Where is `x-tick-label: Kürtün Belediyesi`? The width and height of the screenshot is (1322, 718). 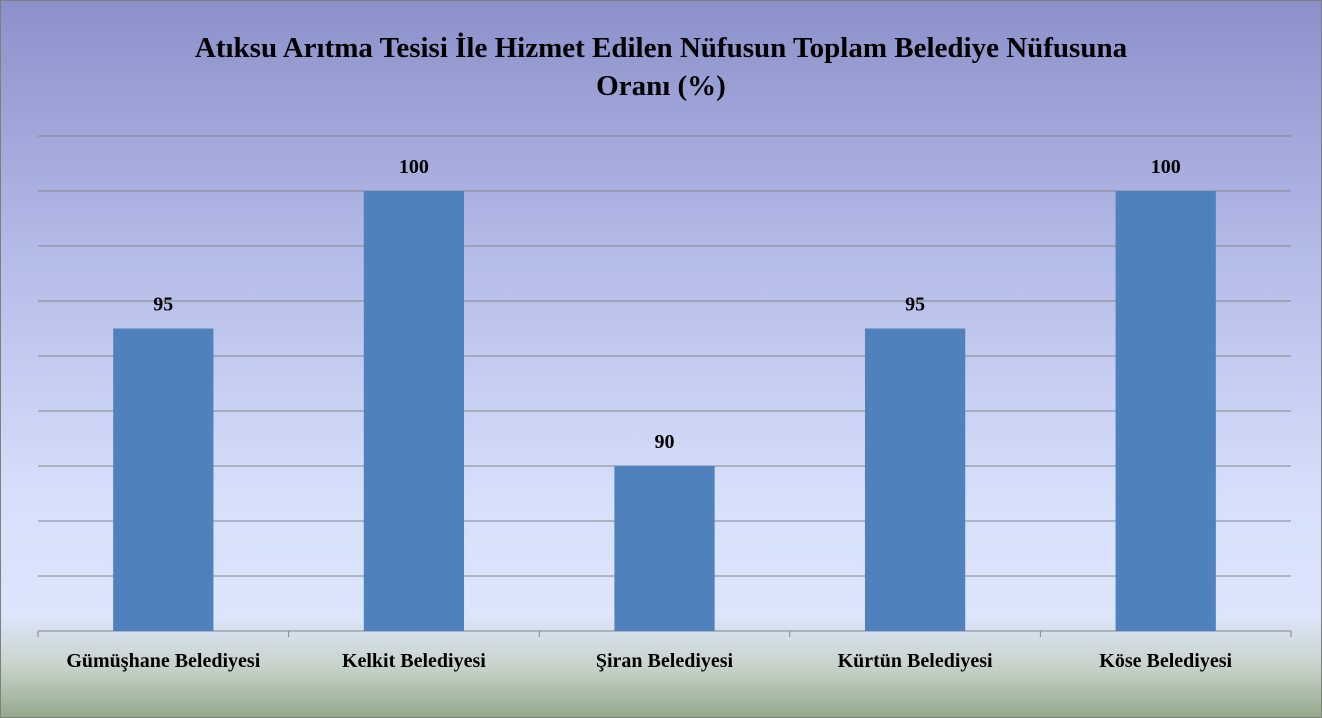 x-tick-label: Kürtün Belediyesi is located at coordinates (915, 661).